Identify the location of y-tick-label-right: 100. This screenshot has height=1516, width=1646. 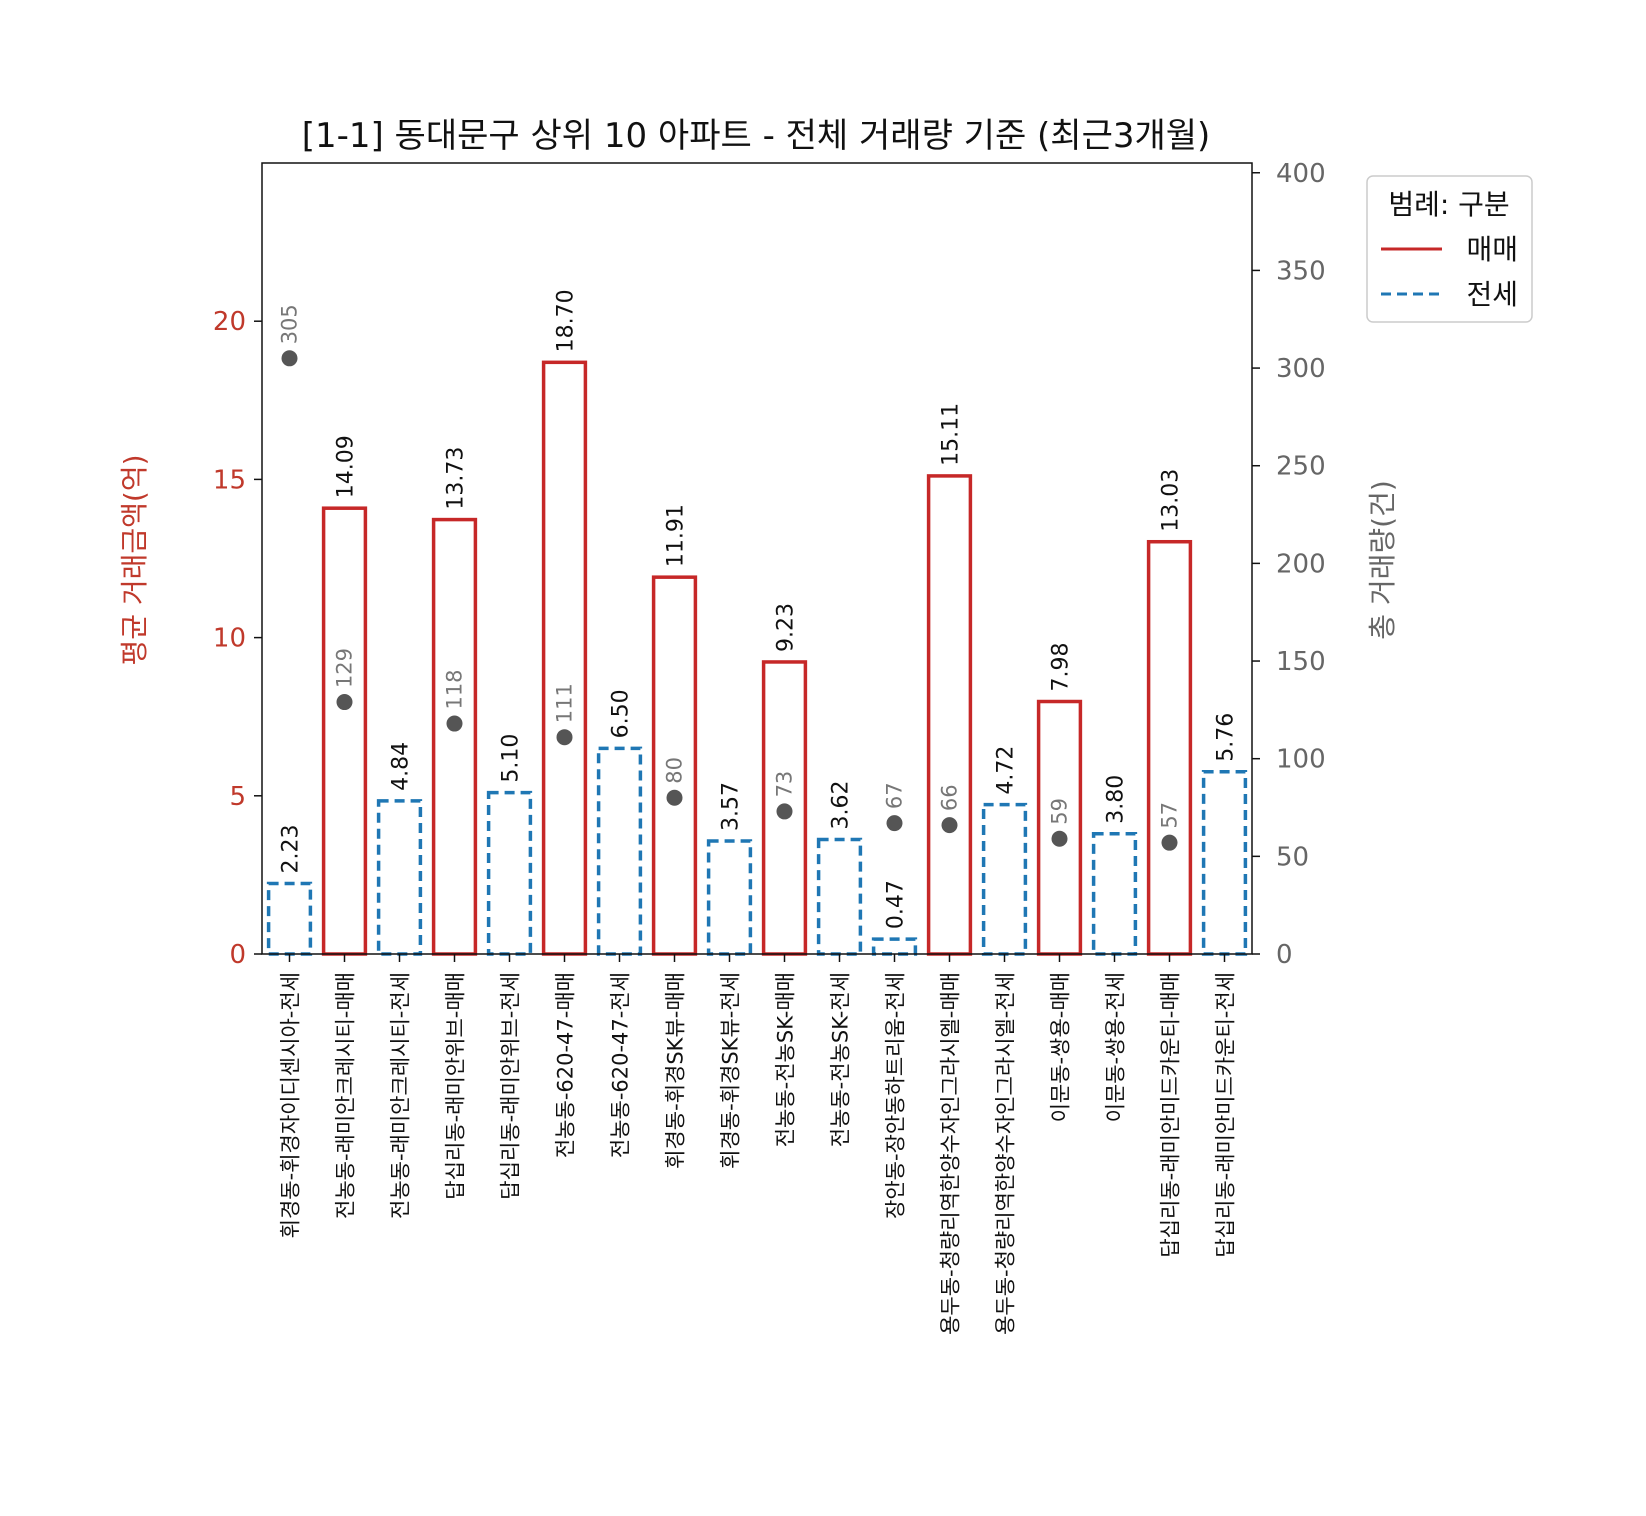
(1301, 760).